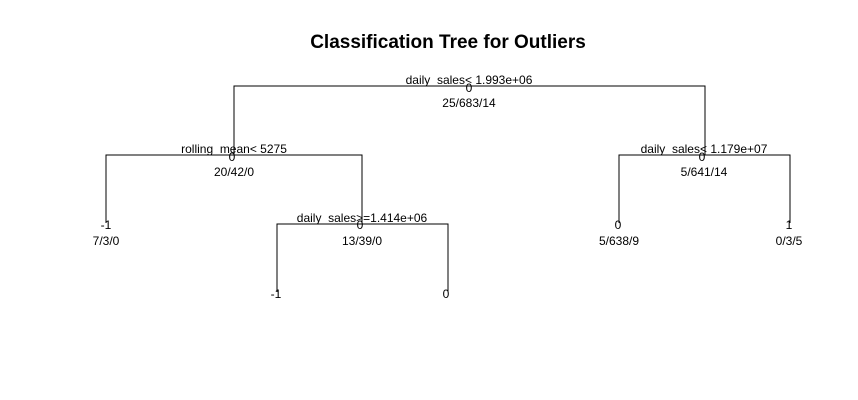 Image resolution: width=858 pixels, height=400 pixels. I want to click on leaf-class-label: 1, so click(789, 225).